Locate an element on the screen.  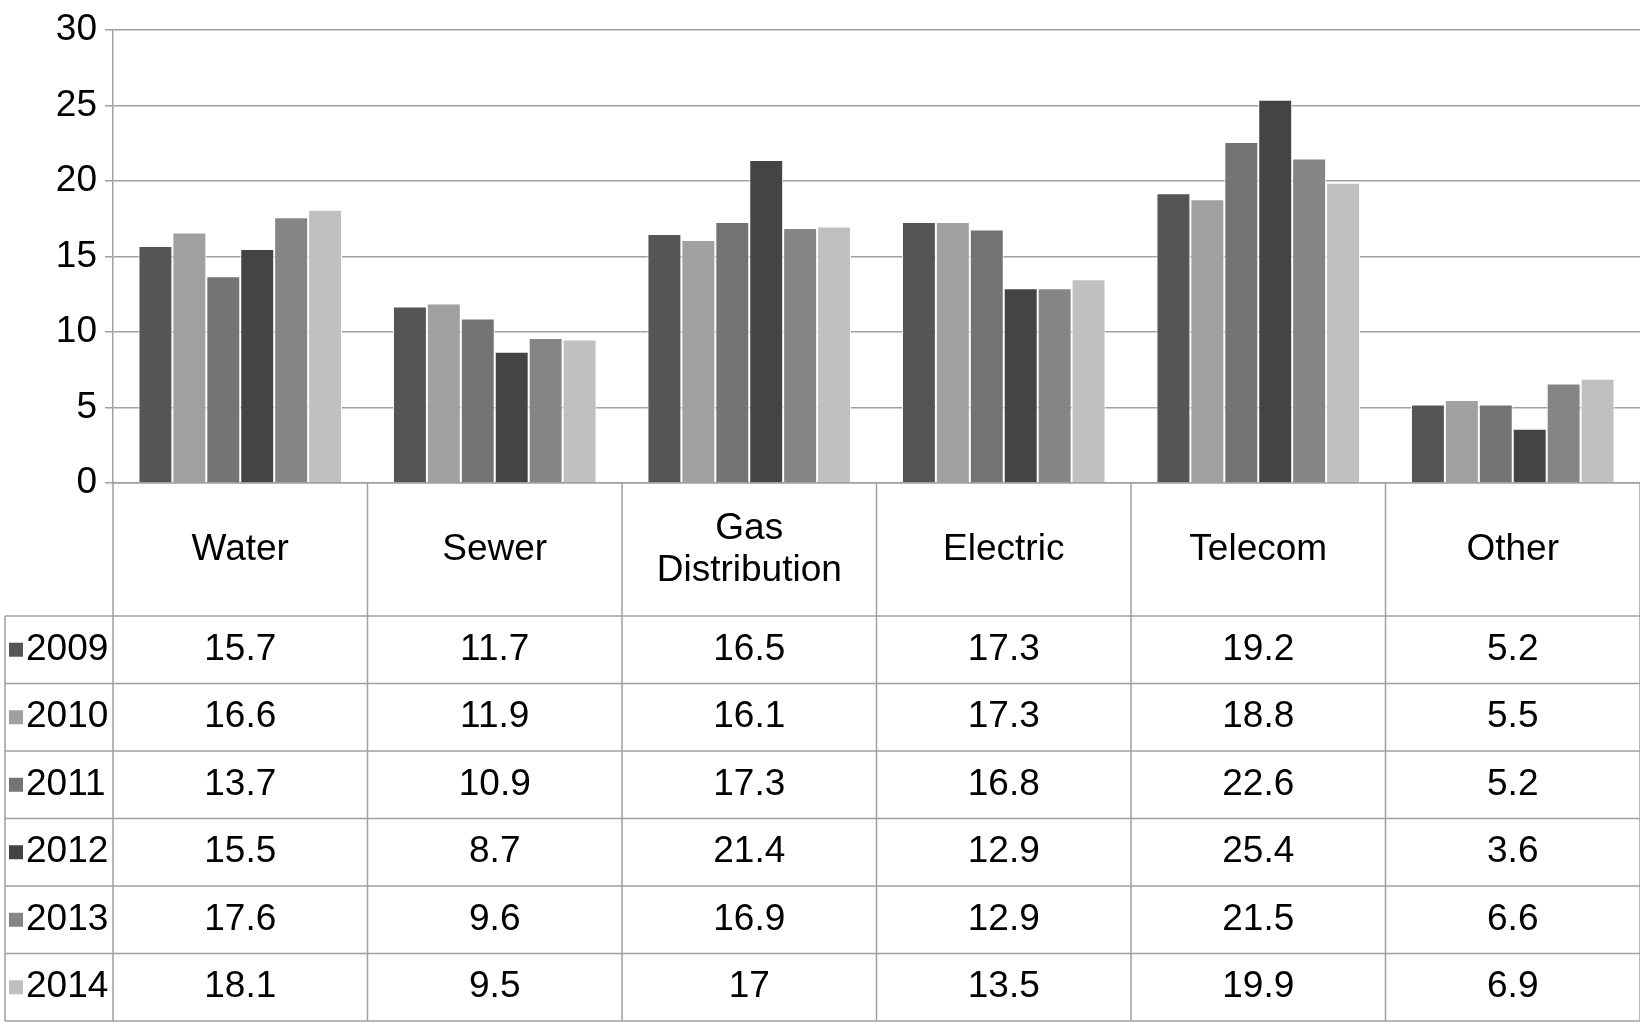
y-tick-label: 15 is located at coordinates (76, 254).